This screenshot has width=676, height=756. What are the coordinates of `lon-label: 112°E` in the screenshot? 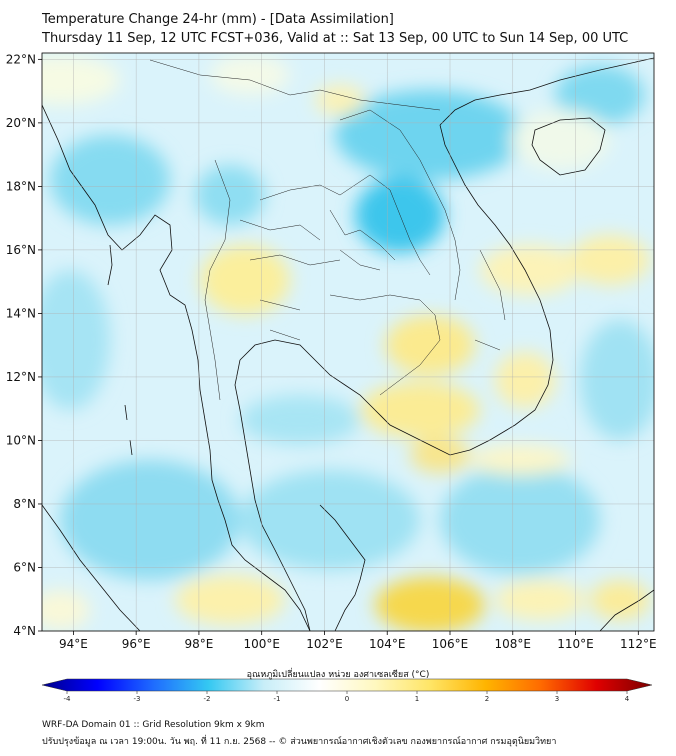 It's located at (638, 644).